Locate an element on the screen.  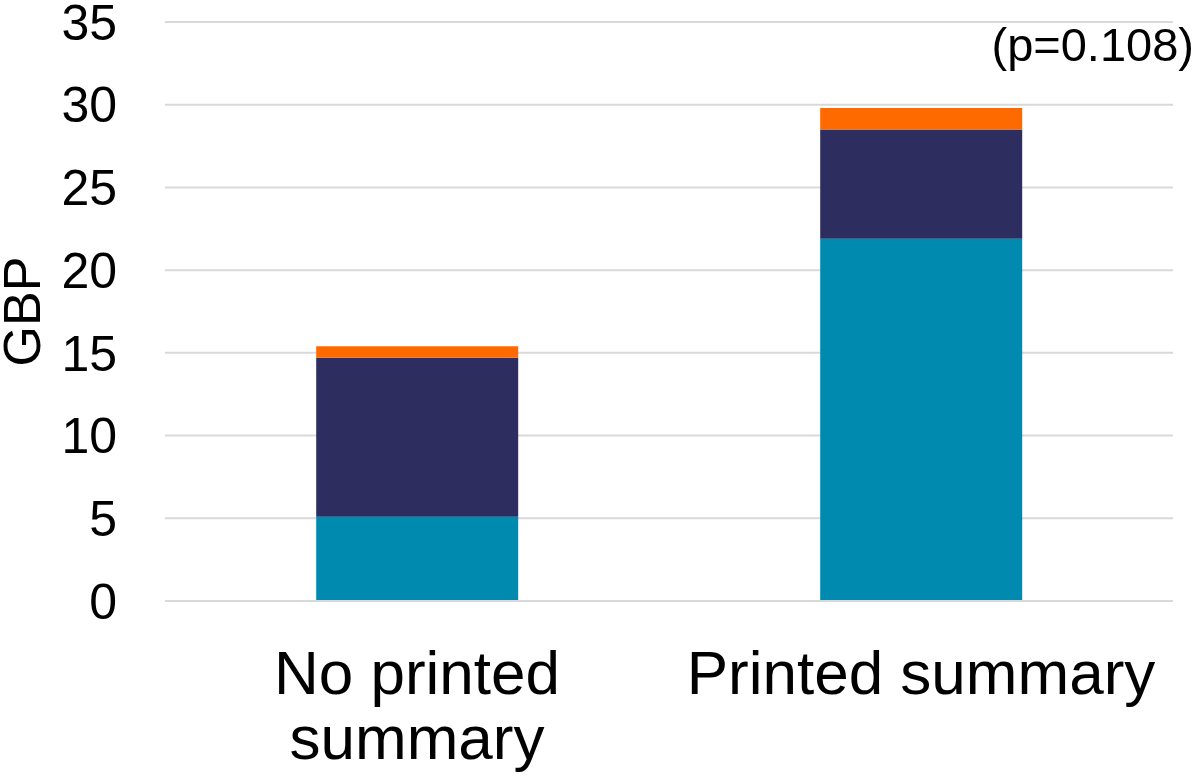
y-tick-label: 10 is located at coordinates (89, 436).